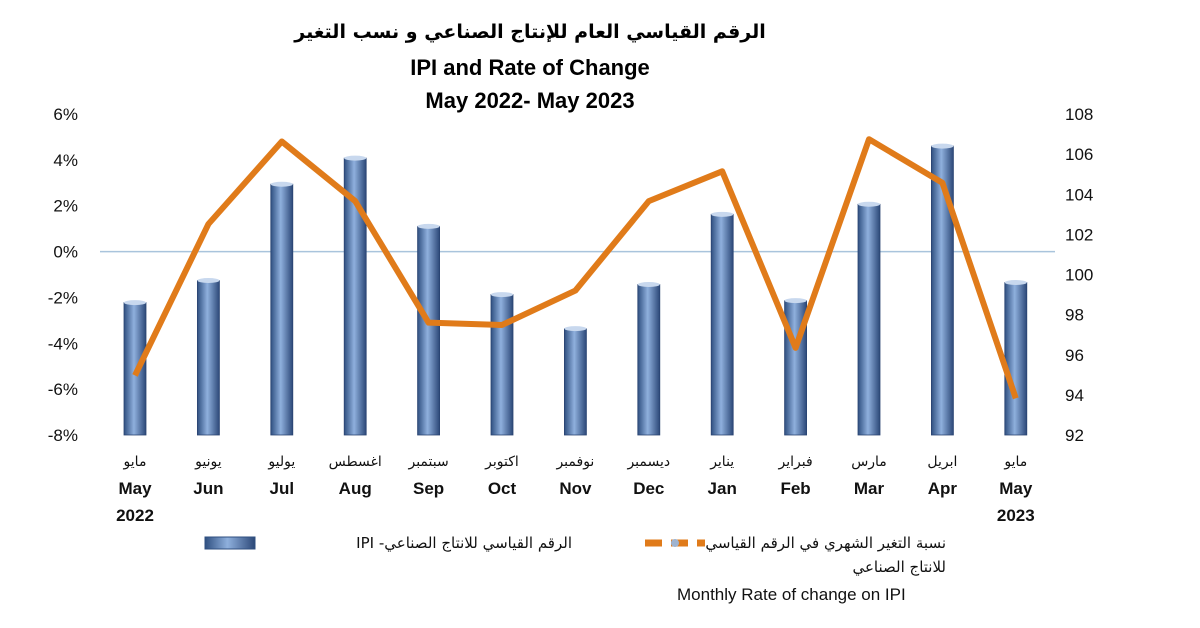 The image size is (1200, 628). I want to click on category-year: 2023, so click(1016, 515).